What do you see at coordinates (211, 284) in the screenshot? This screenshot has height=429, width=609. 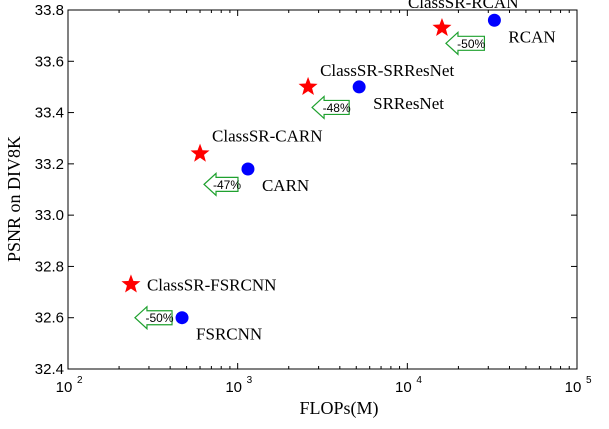 I see `classsr-label: ClassSR-FSRCNN` at bounding box center [211, 284].